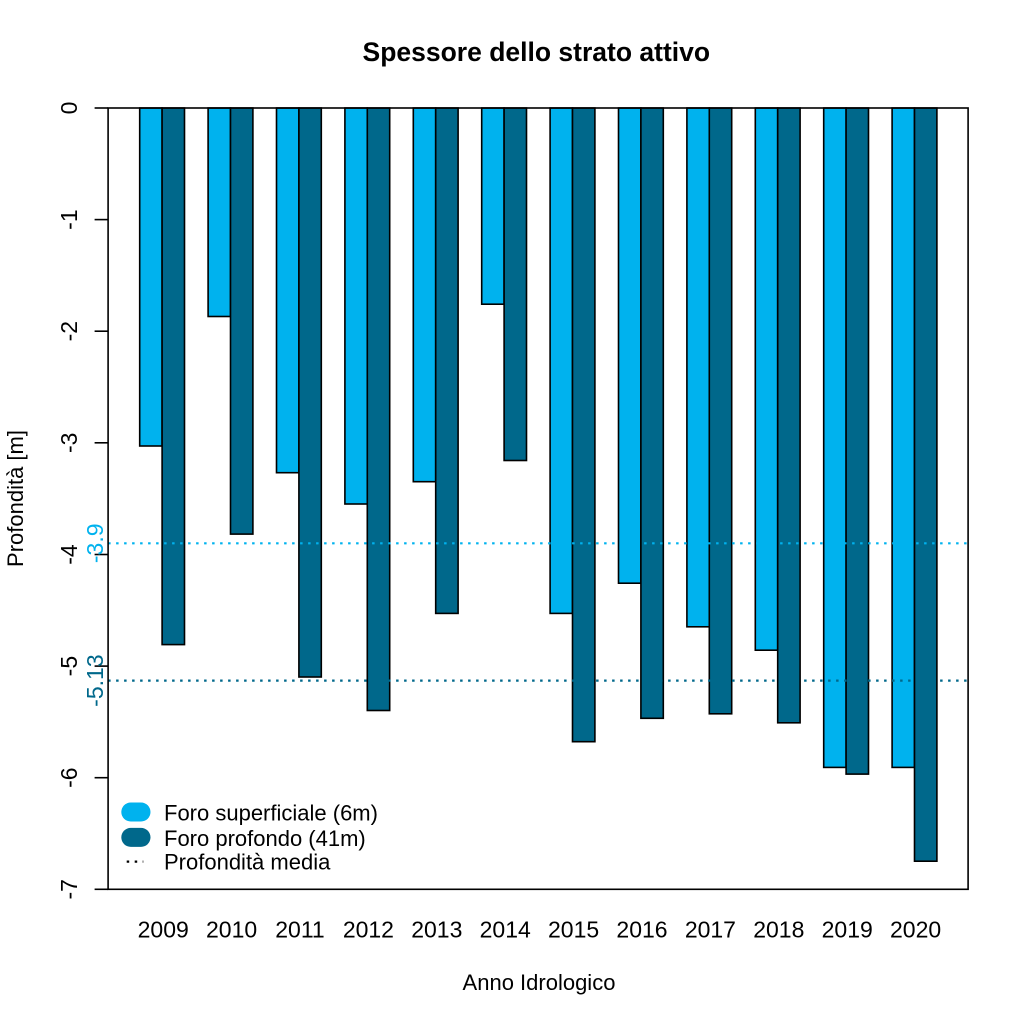  Describe the element at coordinates (299, 929) in the screenshot. I see `svg-text: 2011` at that location.